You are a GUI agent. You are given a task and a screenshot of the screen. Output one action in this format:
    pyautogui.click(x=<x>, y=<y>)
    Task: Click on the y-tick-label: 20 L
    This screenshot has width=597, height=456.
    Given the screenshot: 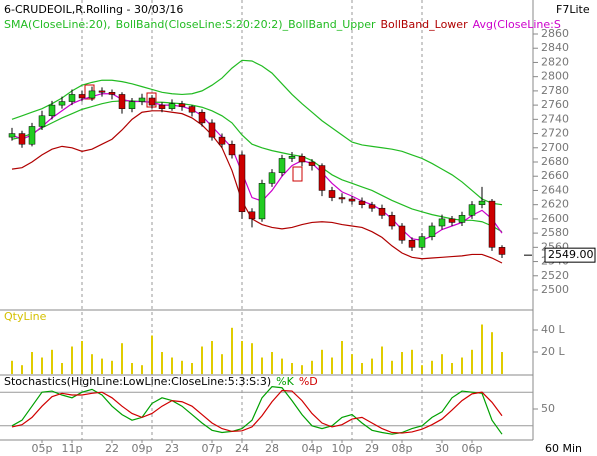 What is the action you would take?
    pyautogui.click(x=553, y=351)
    